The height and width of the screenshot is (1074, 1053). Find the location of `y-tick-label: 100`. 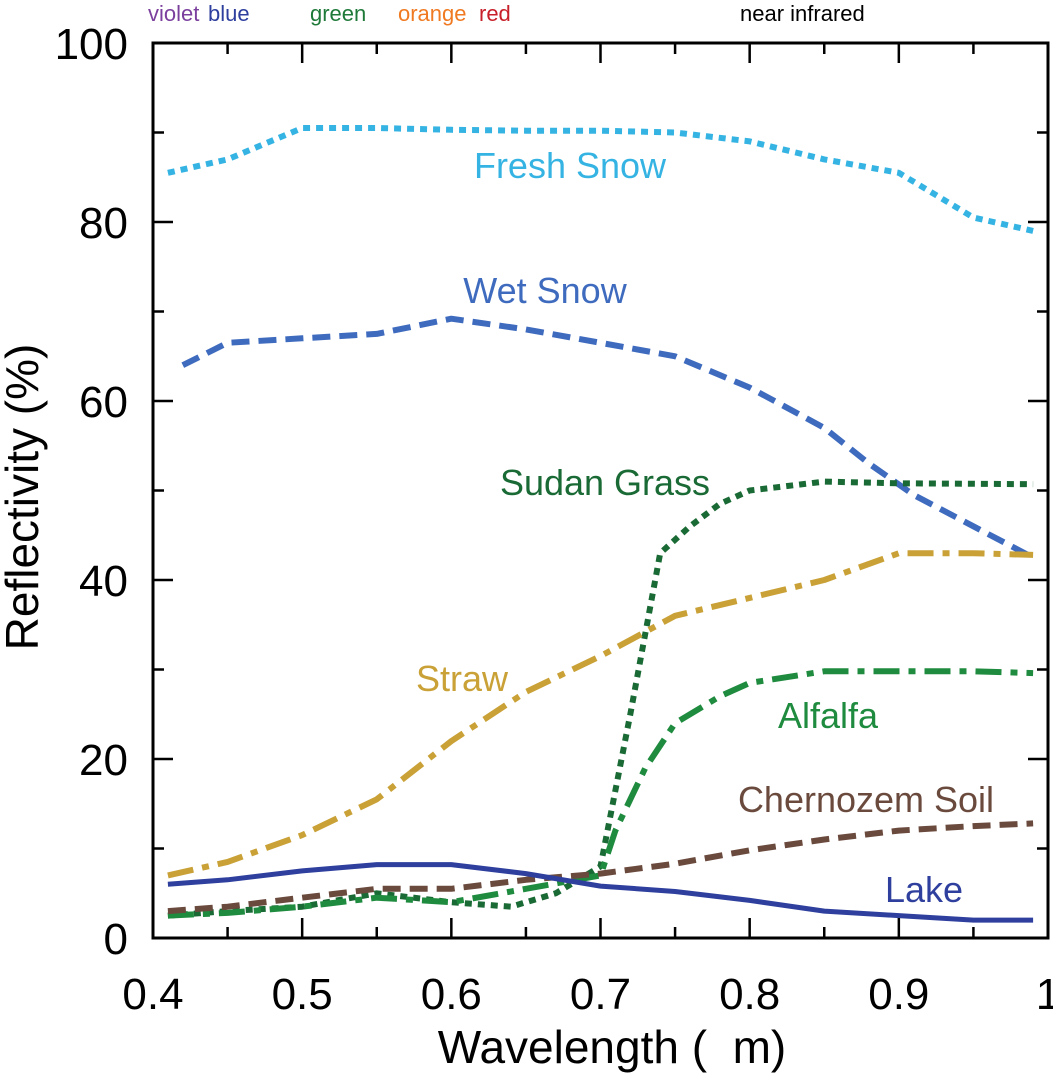

y-tick-label: 100 is located at coordinates (91, 44).